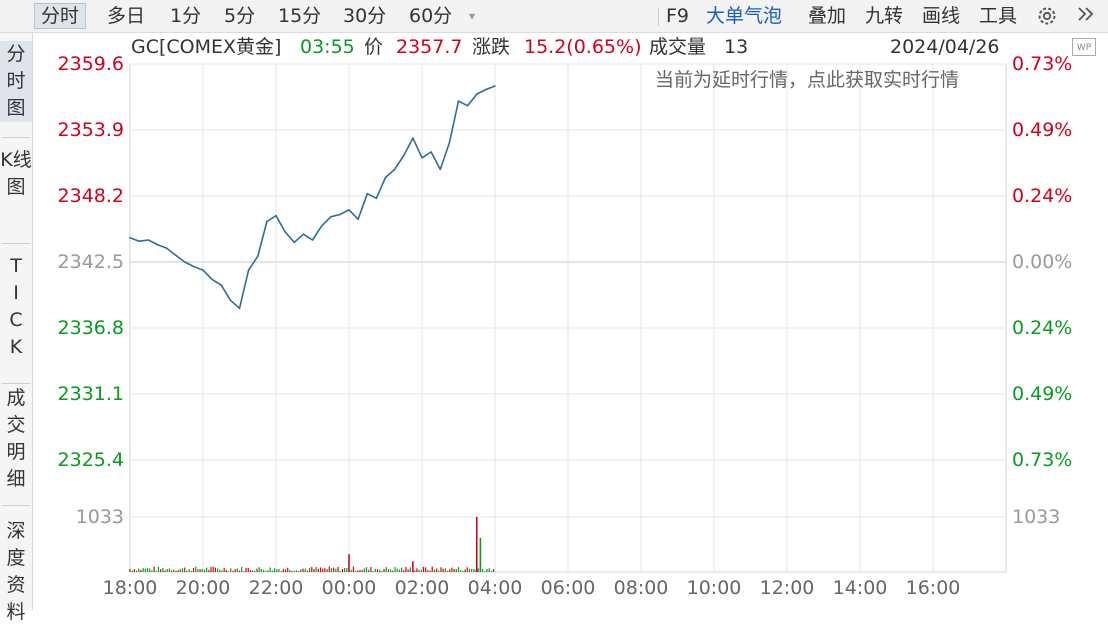 The width and height of the screenshot is (1108, 626). Describe the element at coordinates (60, 16) in the screenshot. I see `tab-intraday: 分时` at that location.